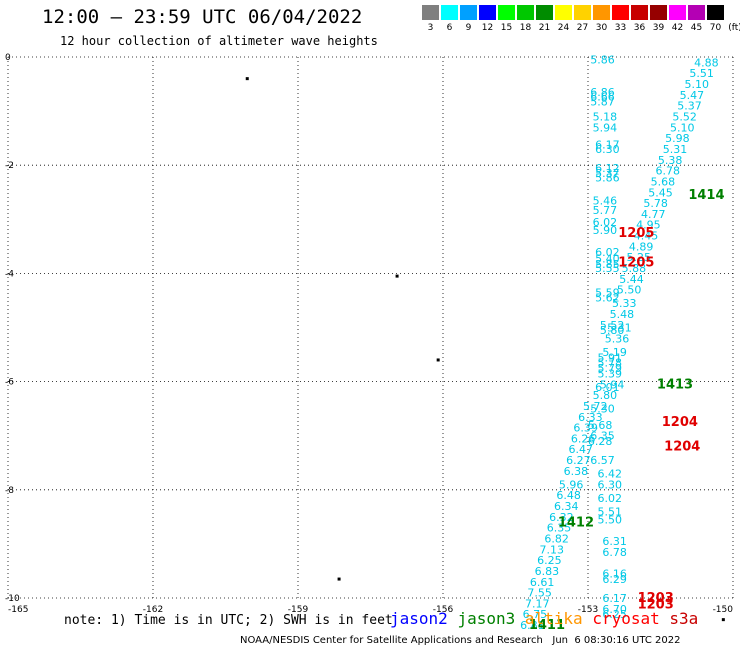 This screenshot has height=650, width=740. What do you see at coordinates (629, 290) in the screenshot?
I see `swh-value: 5.50` at bounding box center [629, 290].